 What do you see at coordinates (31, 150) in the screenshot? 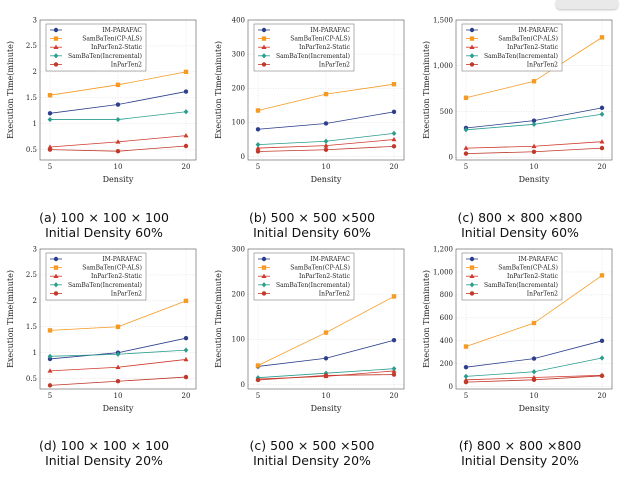
I see `y-tick-label: 0.5` at bounding box center [31, 150].